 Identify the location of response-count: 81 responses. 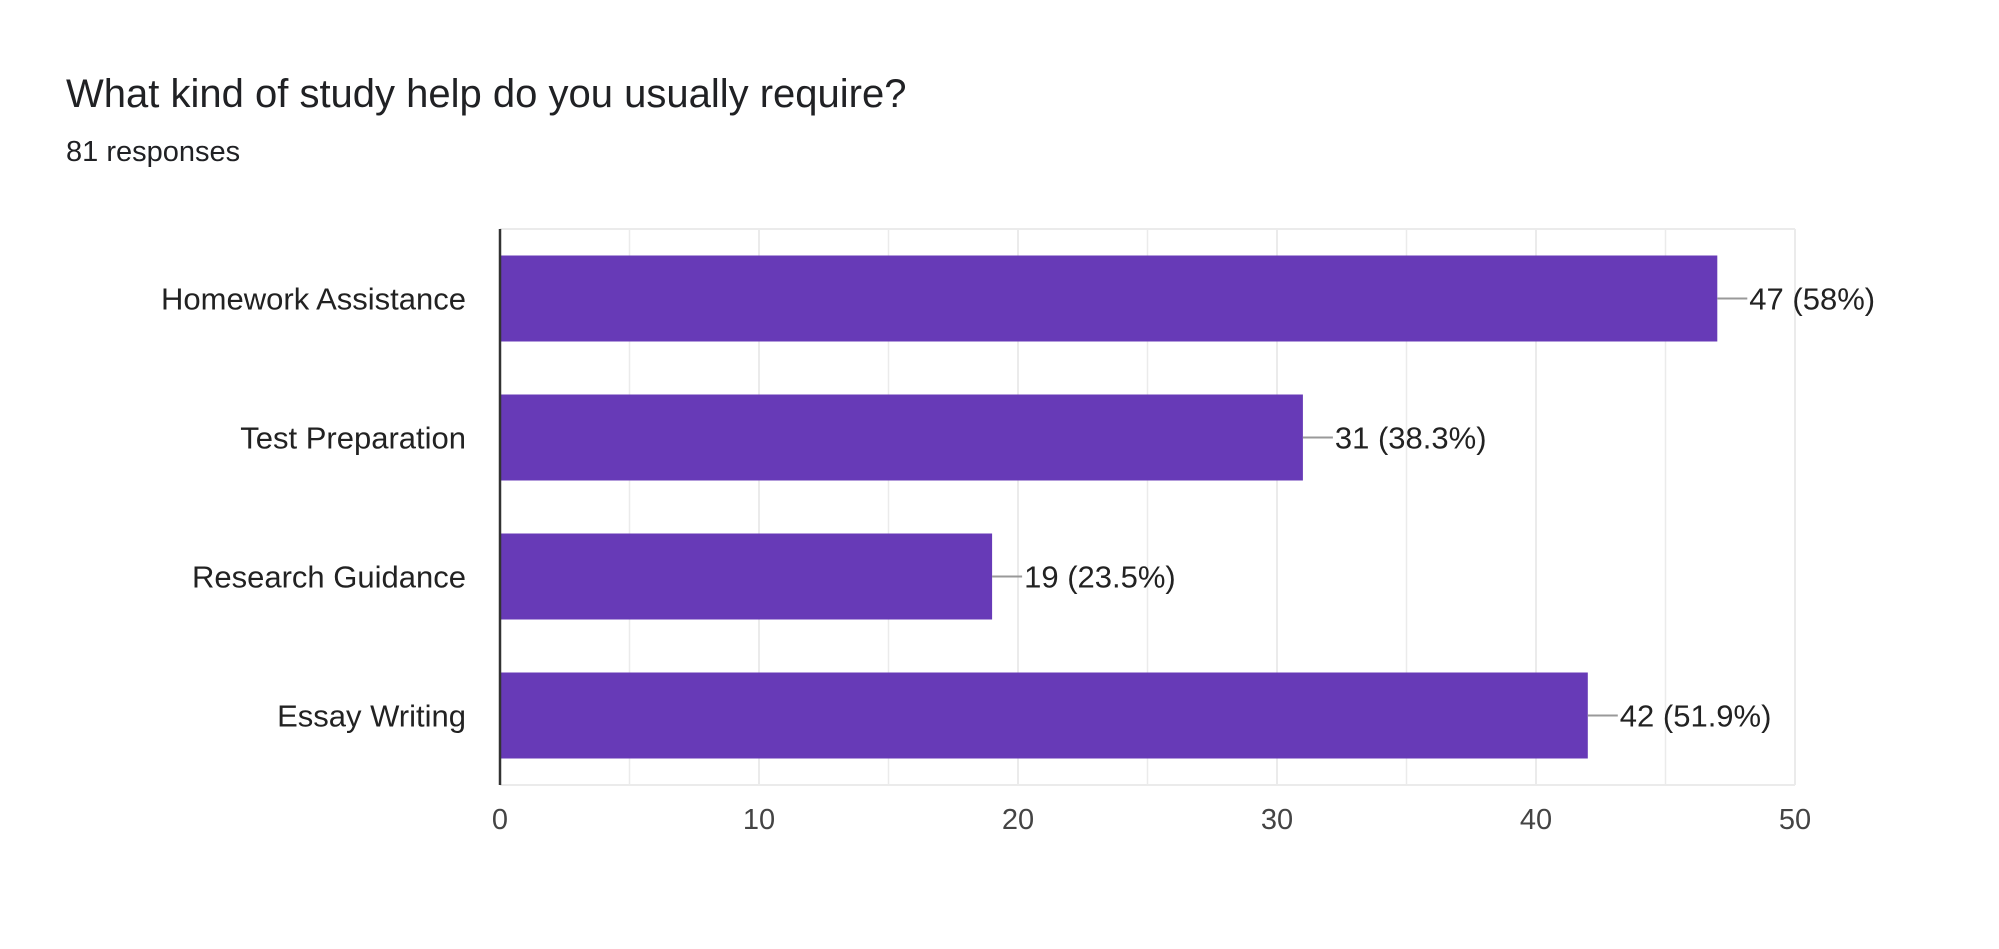
(153, 152).